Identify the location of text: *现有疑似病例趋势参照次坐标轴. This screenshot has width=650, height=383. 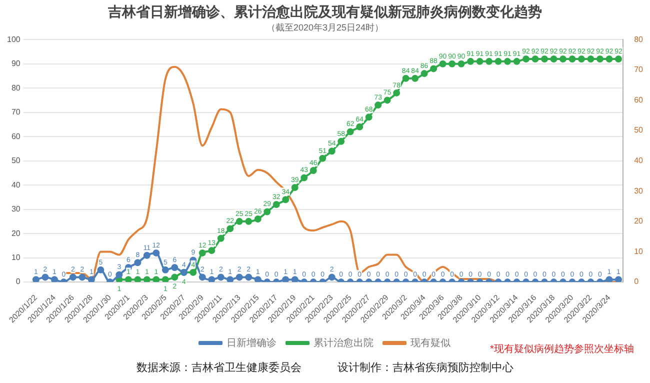
(562, 349).